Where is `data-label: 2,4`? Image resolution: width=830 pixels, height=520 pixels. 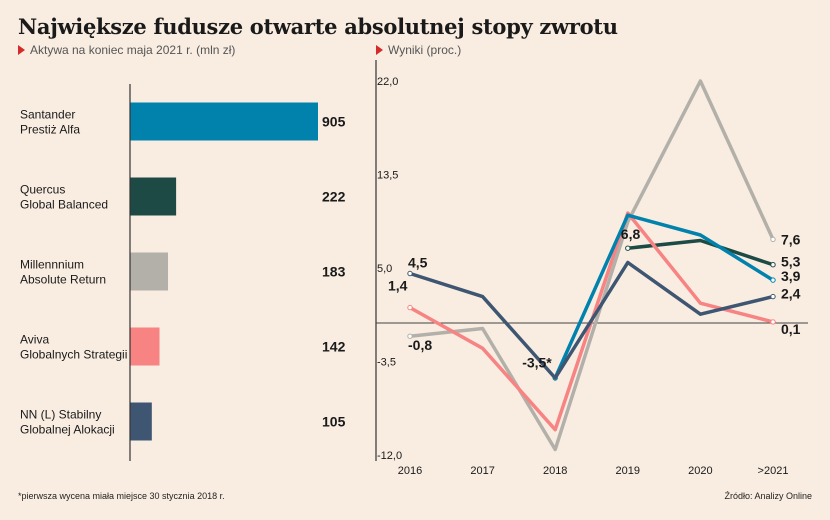 data-label: 2,4 is located at coordinates (791, 294).